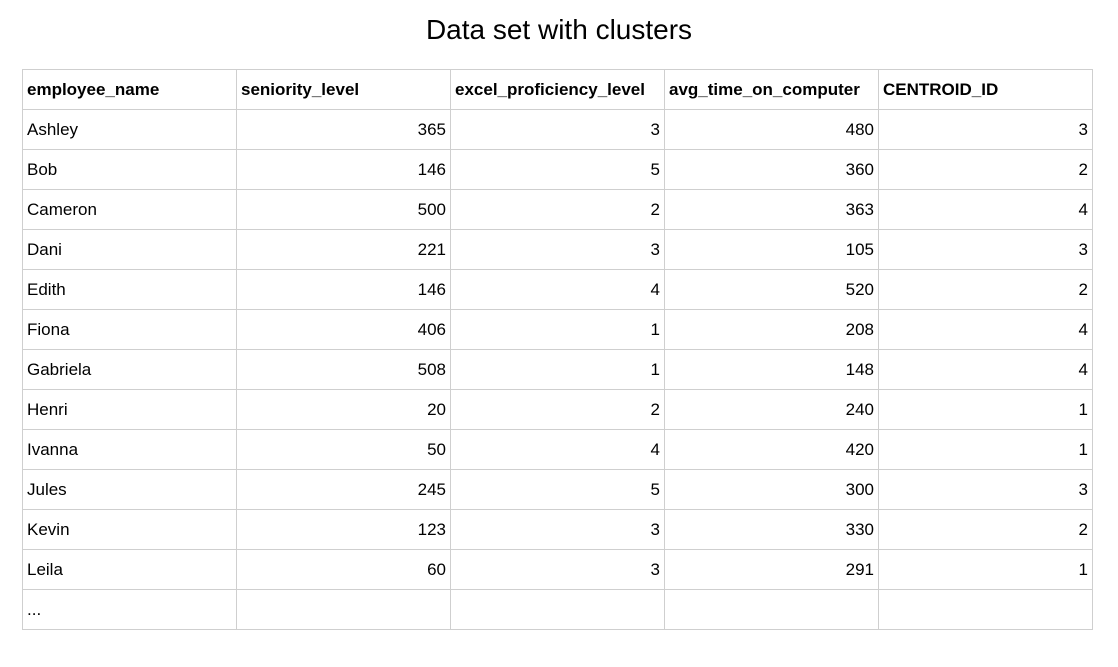 The width and height of the screenshot is (1118, 667). What do you see at coordinates (129, 289) in the screenshot?
I see `cell-employee-name: Edith` at bounding box center [129, 289].